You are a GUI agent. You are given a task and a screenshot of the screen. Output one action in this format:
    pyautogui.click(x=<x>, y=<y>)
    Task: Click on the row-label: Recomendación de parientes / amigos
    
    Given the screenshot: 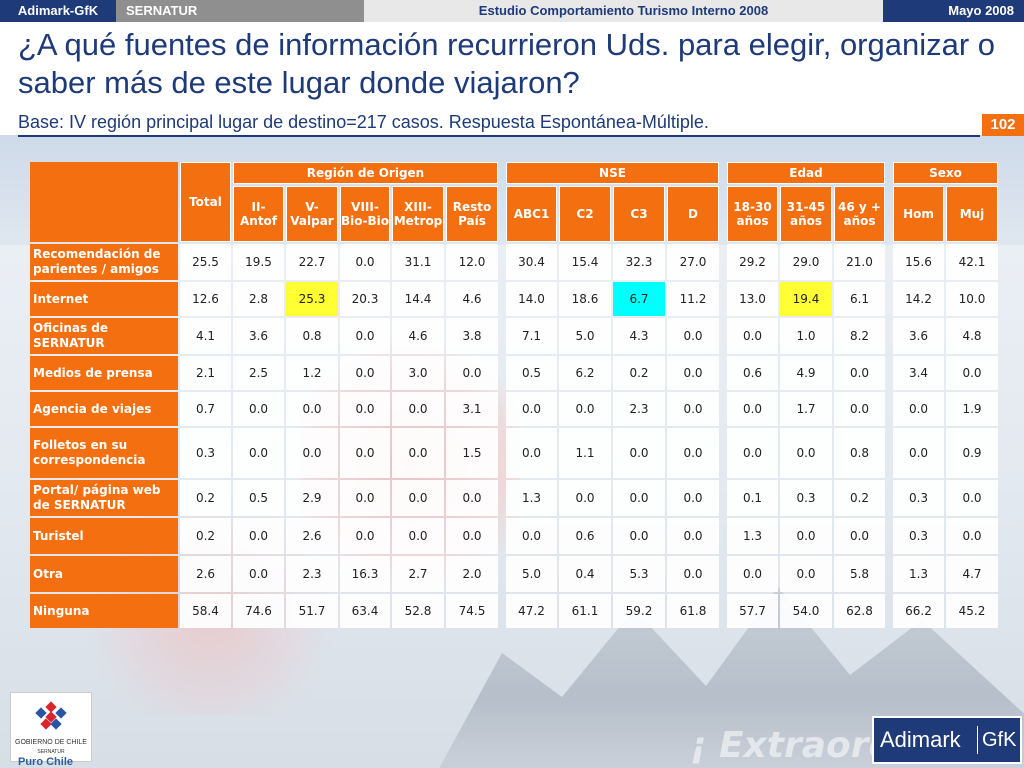 What is the action you would take?
    pyautogui.click(x=104, y=262)
    